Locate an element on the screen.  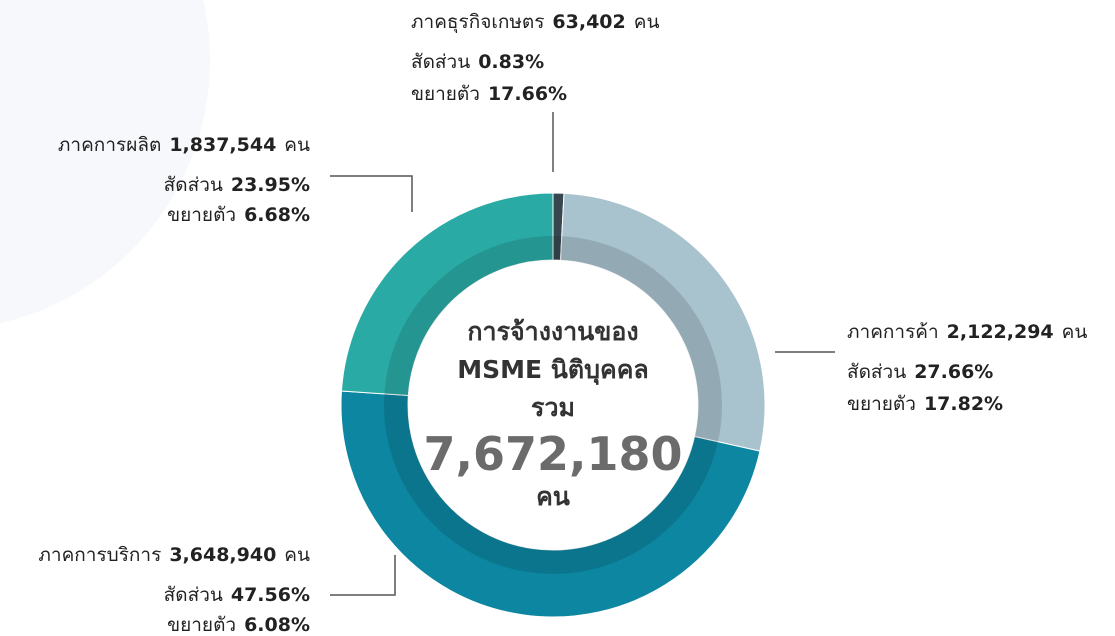
growth-value: 17.82% is located at coordinates (963, 404).